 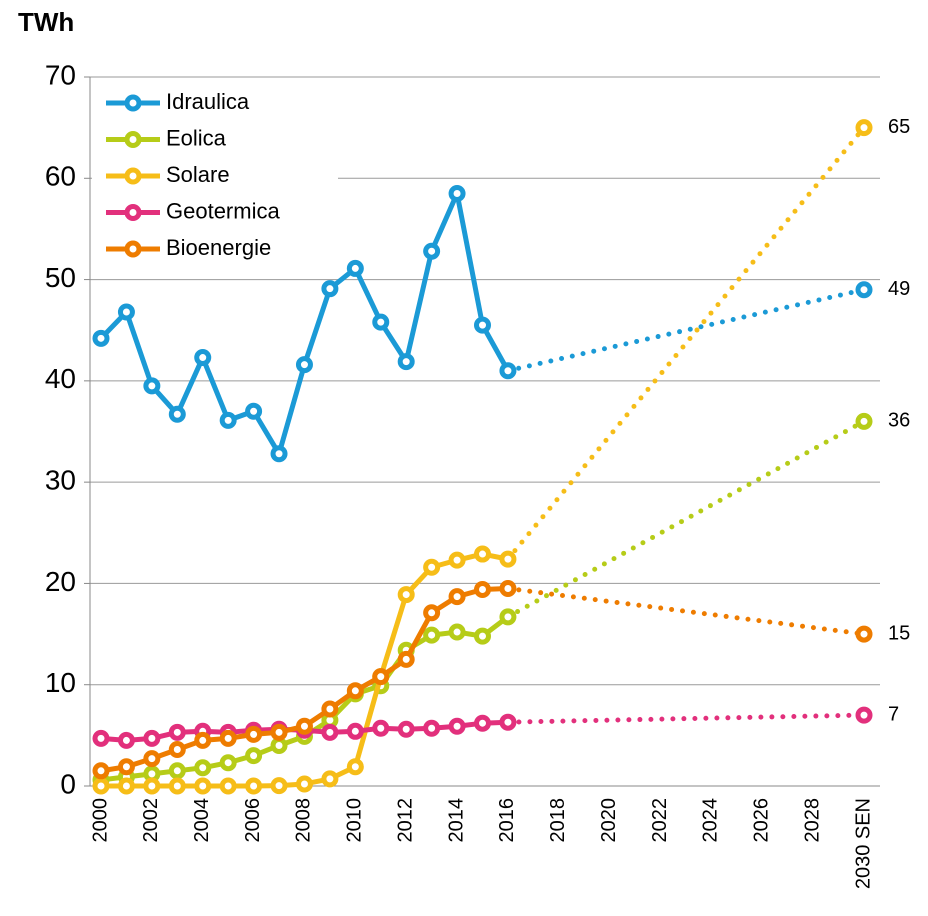 I want to click on data-label: 15, so click(x=899, y=633).